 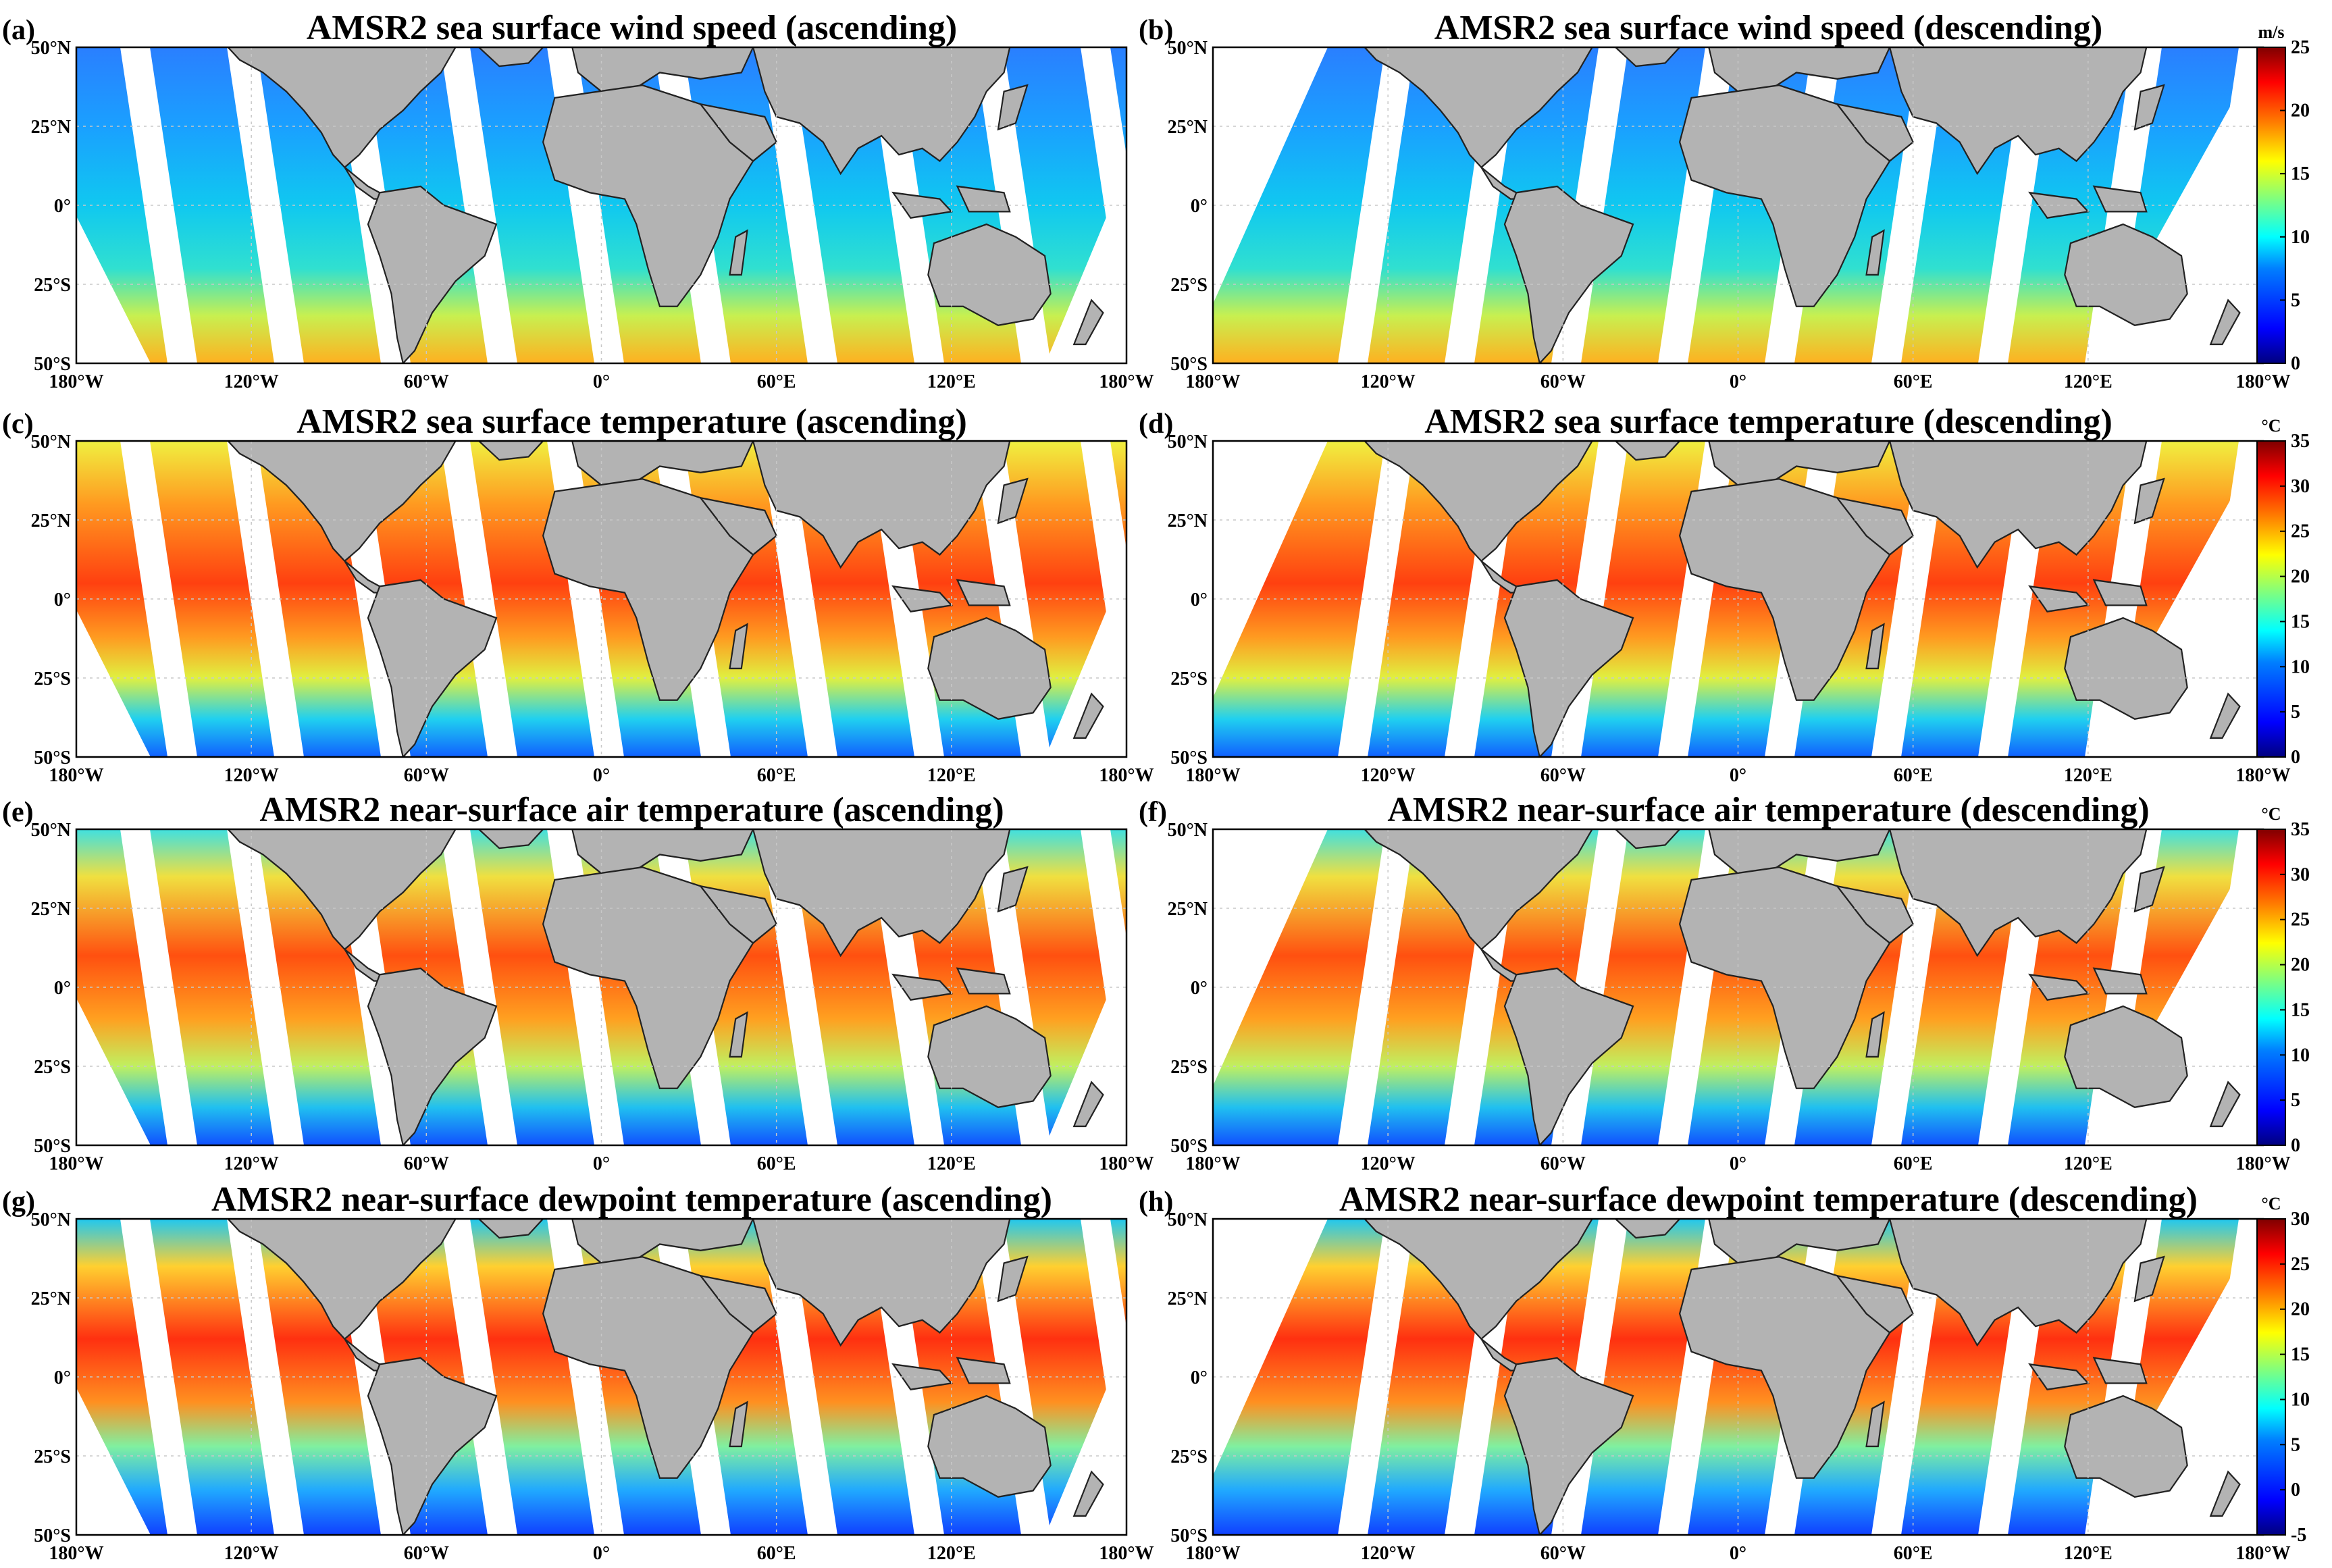 What do you see at coordinates (1156, 30) in the screenshot?
I see `panel-label: (b)` at bounding box center [1156, 30].